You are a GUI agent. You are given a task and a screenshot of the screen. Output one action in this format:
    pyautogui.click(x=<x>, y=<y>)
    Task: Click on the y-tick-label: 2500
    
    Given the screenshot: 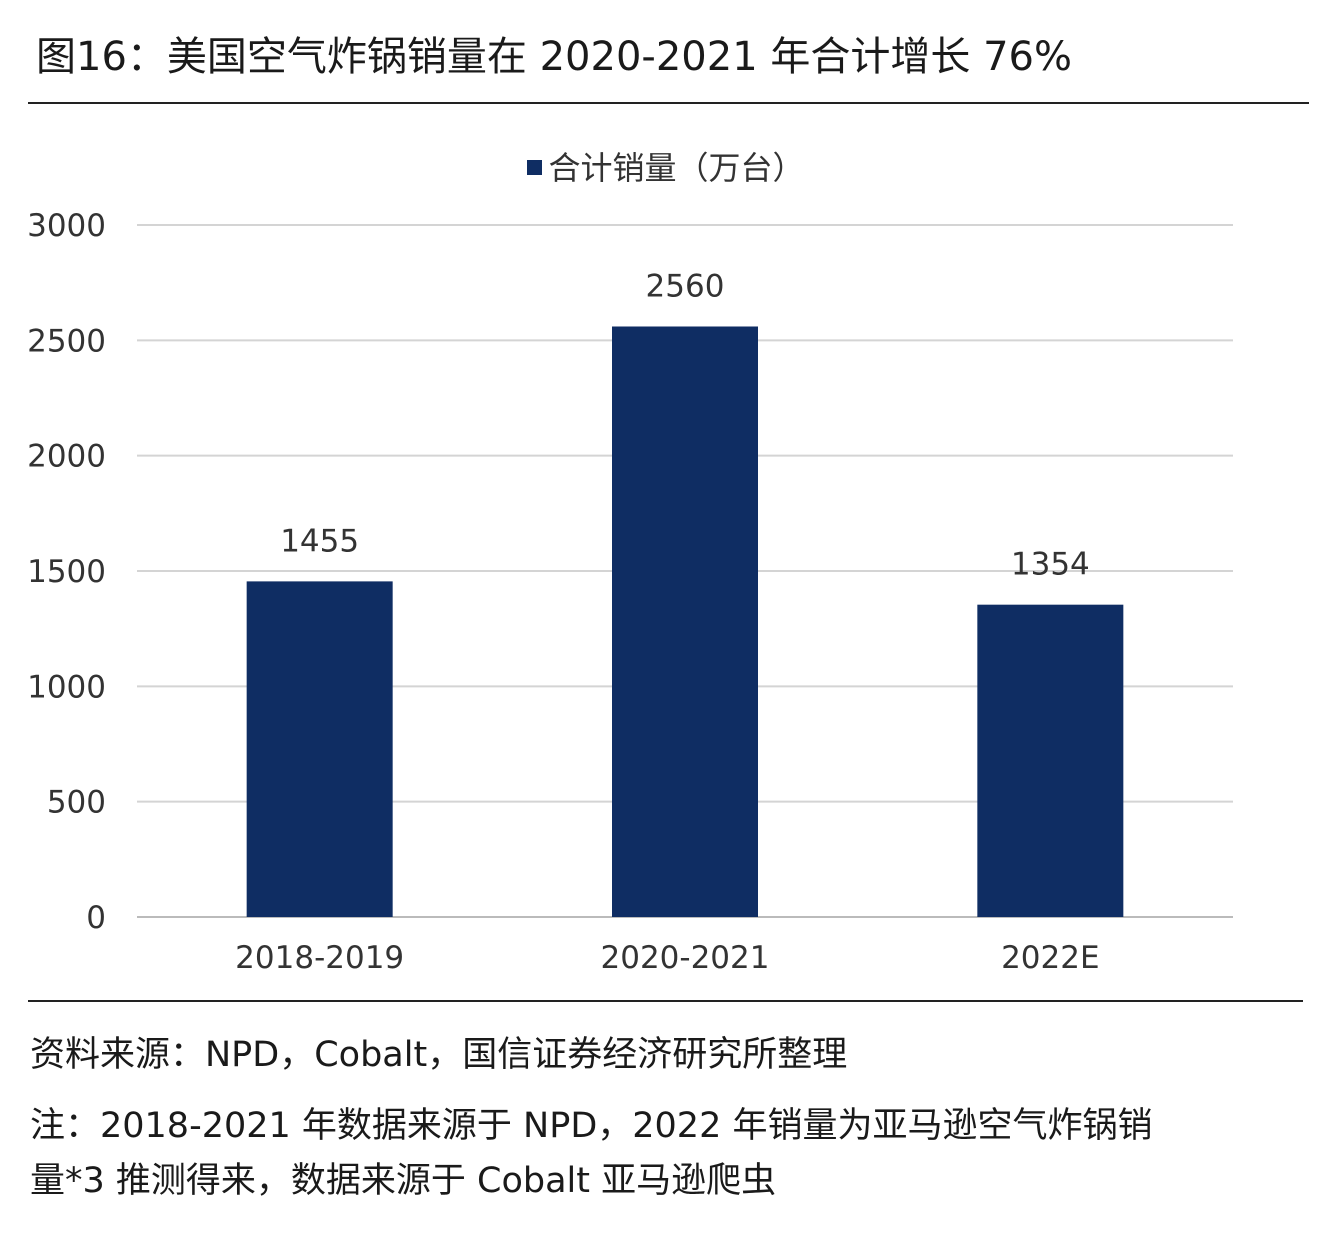 What is the action you would take?
    pyautogui.click(x=66, y=341)
    